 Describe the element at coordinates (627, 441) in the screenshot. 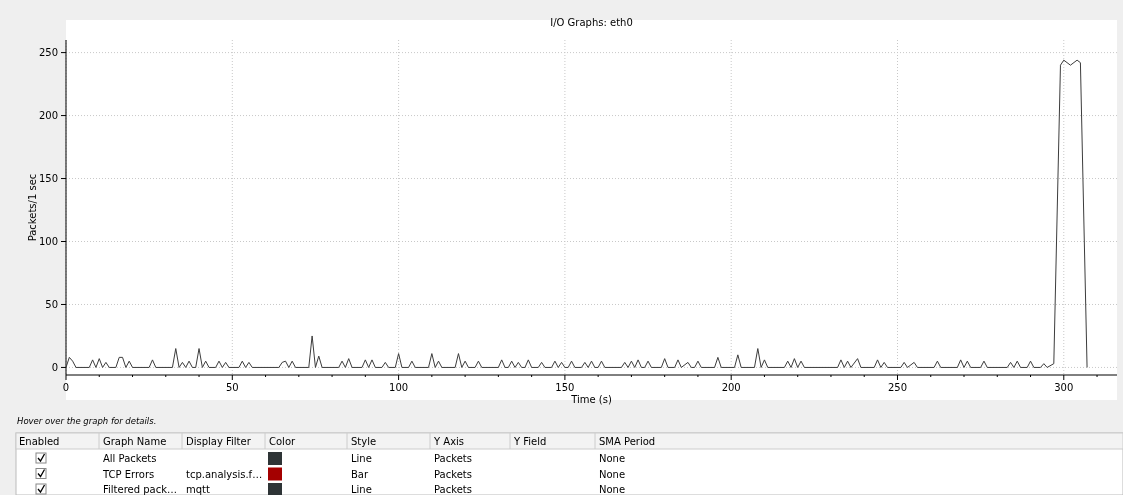

I see `text: SMA Period` at that location.